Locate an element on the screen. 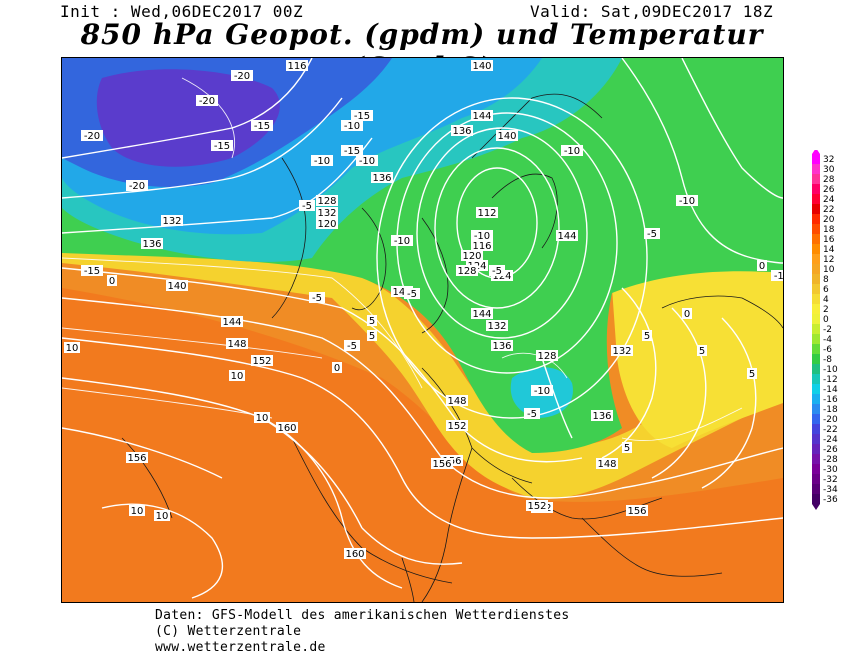 Image resolution: width=850 pixels, height=657 pixels. legend-label: -24 is located at coordinates (830, 440).